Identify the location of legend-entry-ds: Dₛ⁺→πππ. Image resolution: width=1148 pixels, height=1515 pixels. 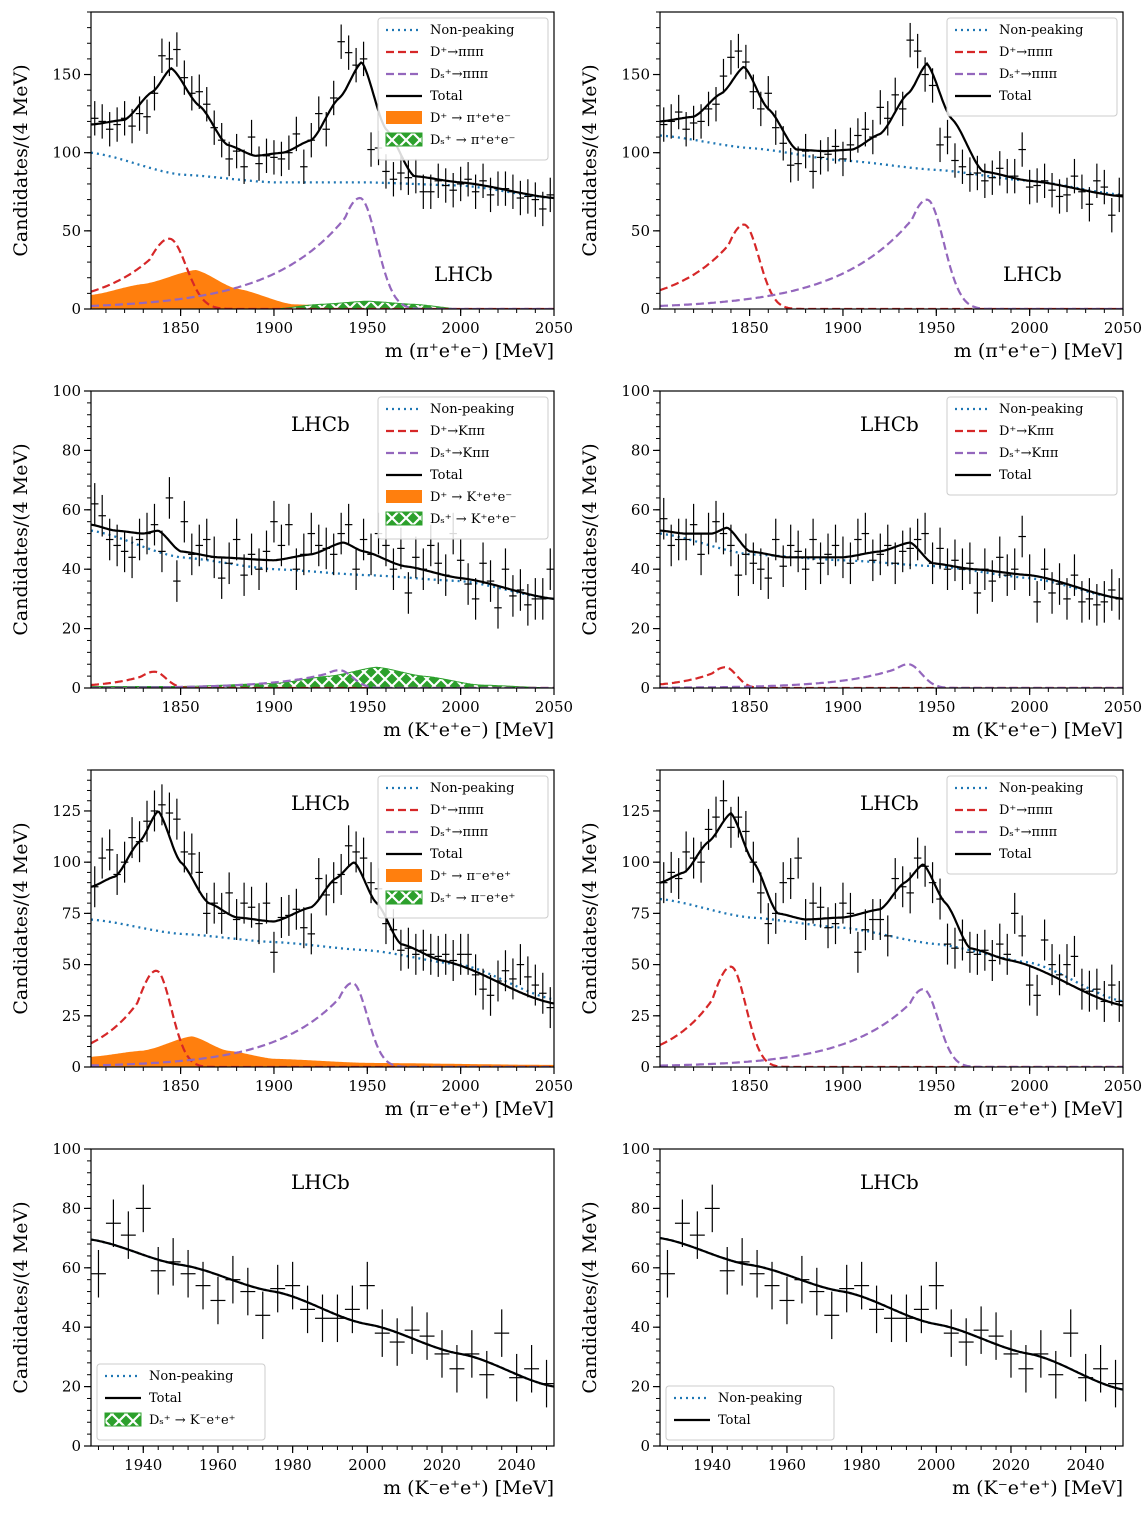
(437, 74).